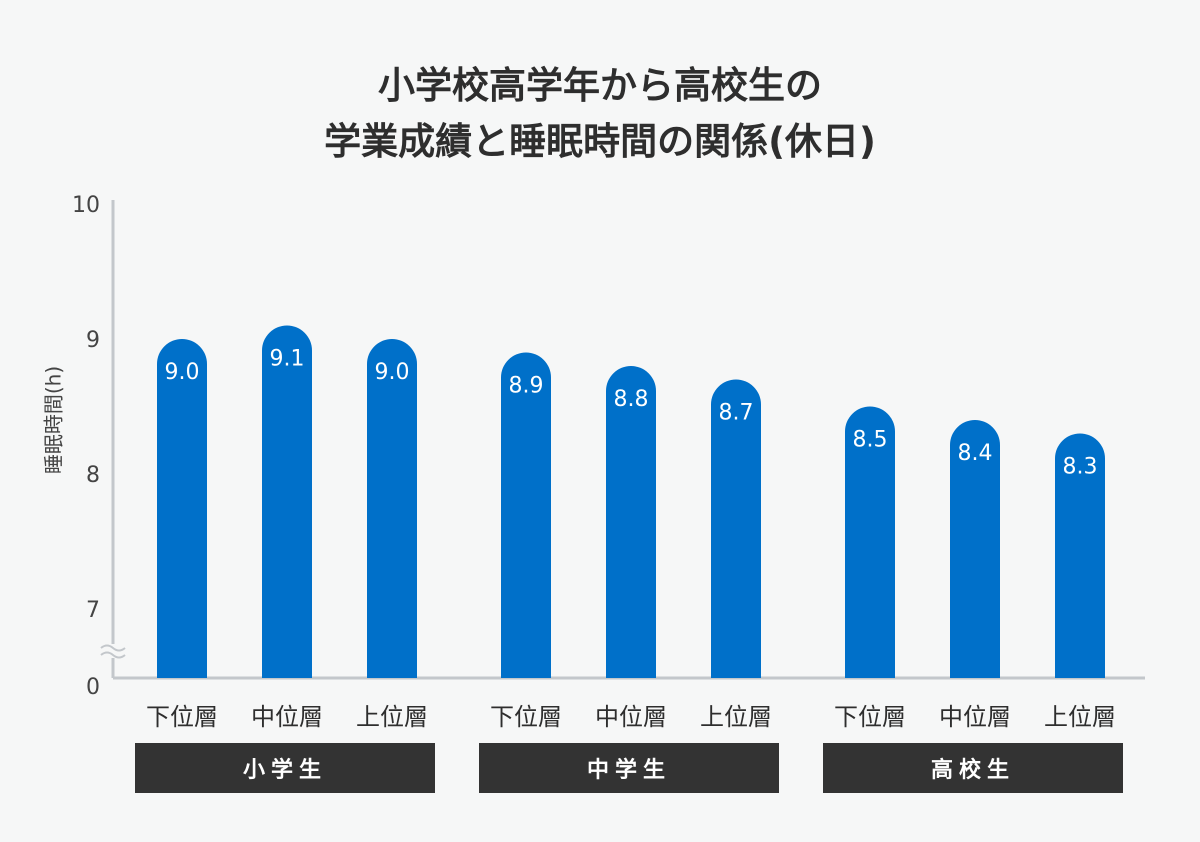  What do you see at coordinates (287, 359) in the screenshot?
I see `bar-value-label: 9.1` at bounding box center [287, 359].